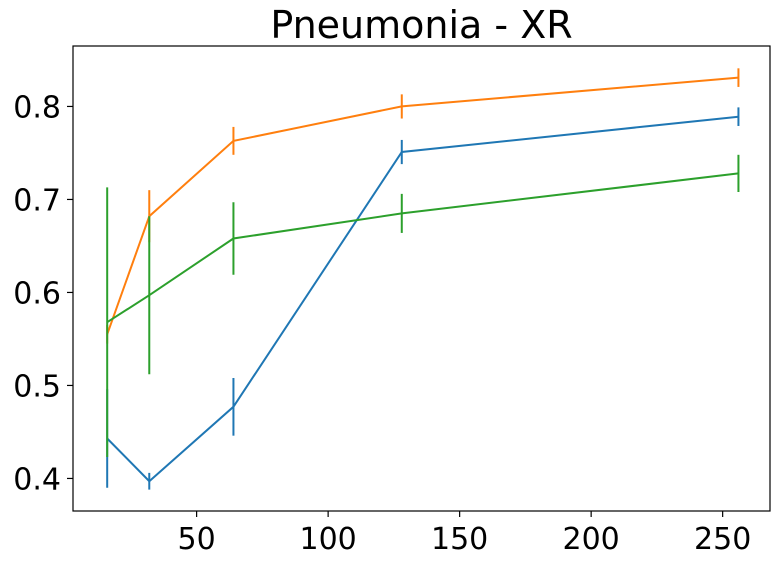 The width and height of the screenshot is (780, 564). What do you see at coordinates (327, 539) in the screenshot?
I see `x-tick-label: 100` at bounding box center [327, 539].